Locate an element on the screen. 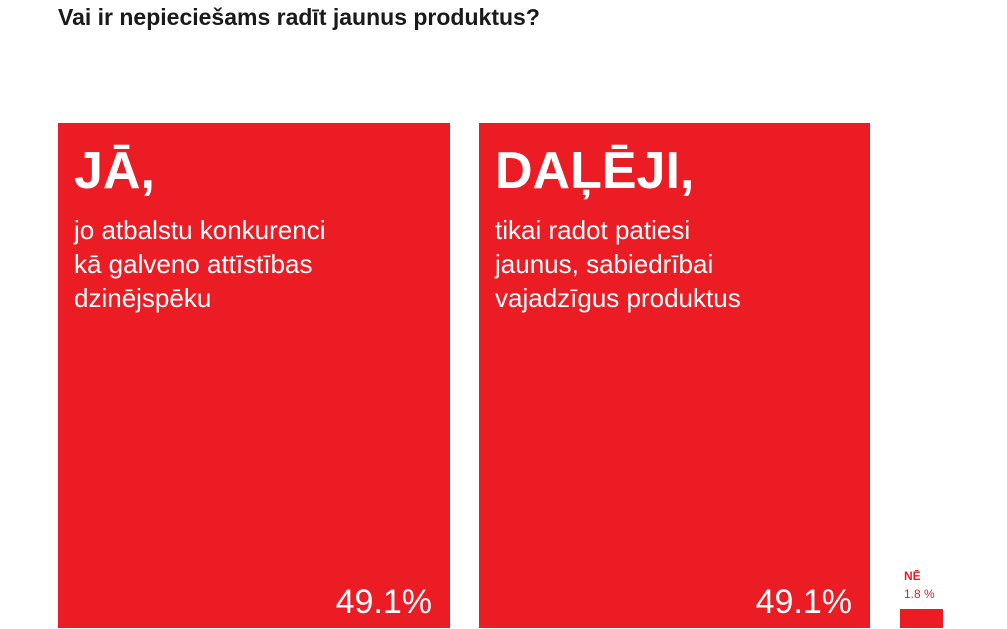 The height and width of the screenshot is (629, 1007). value-label: 1.8 % is located at coordinates (919, 594).